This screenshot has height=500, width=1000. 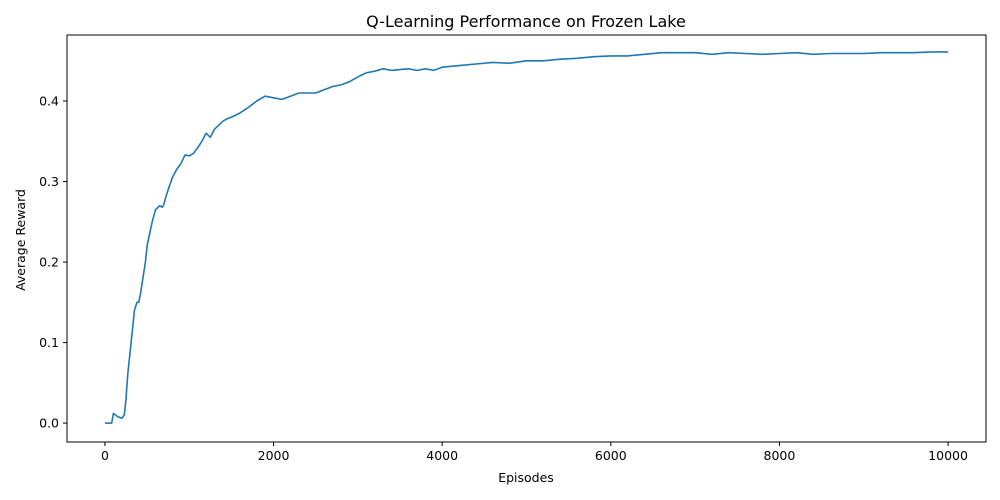 What do you see at coordinates (20, 240) in the screenshot?
I see `y-axis-label: Average Reward` at bounding box center [20, 240].